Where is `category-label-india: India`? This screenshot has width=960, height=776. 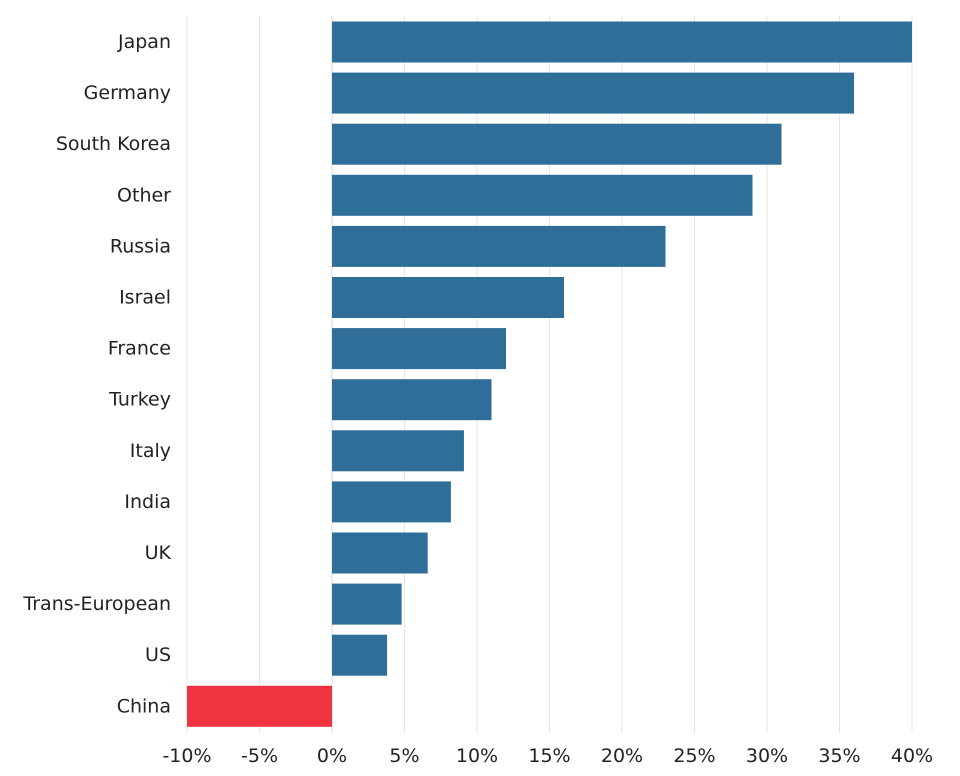 category-label-india: India is located at coordinates (147, 502).